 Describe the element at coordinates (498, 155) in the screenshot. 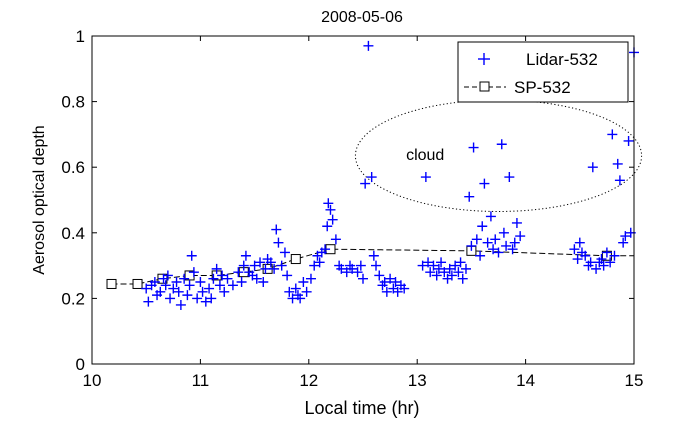

I see `cloud-region` at that location.